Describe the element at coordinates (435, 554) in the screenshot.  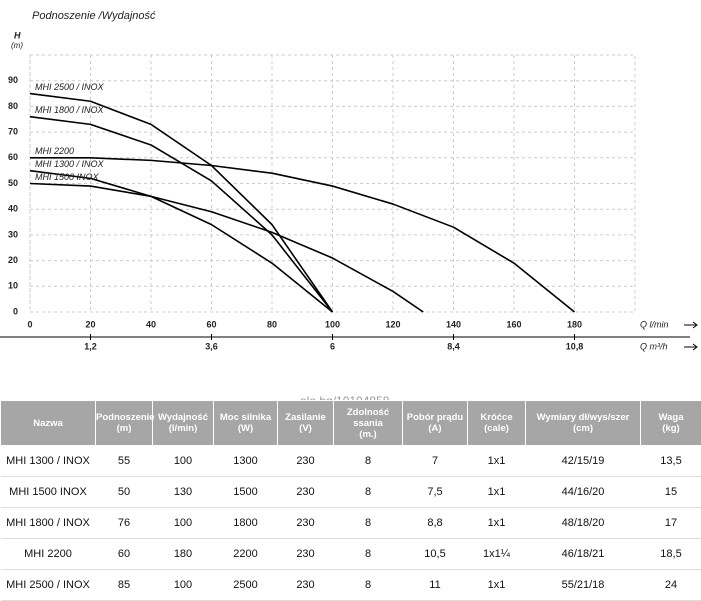
I see `cell: 10,5` at that location.